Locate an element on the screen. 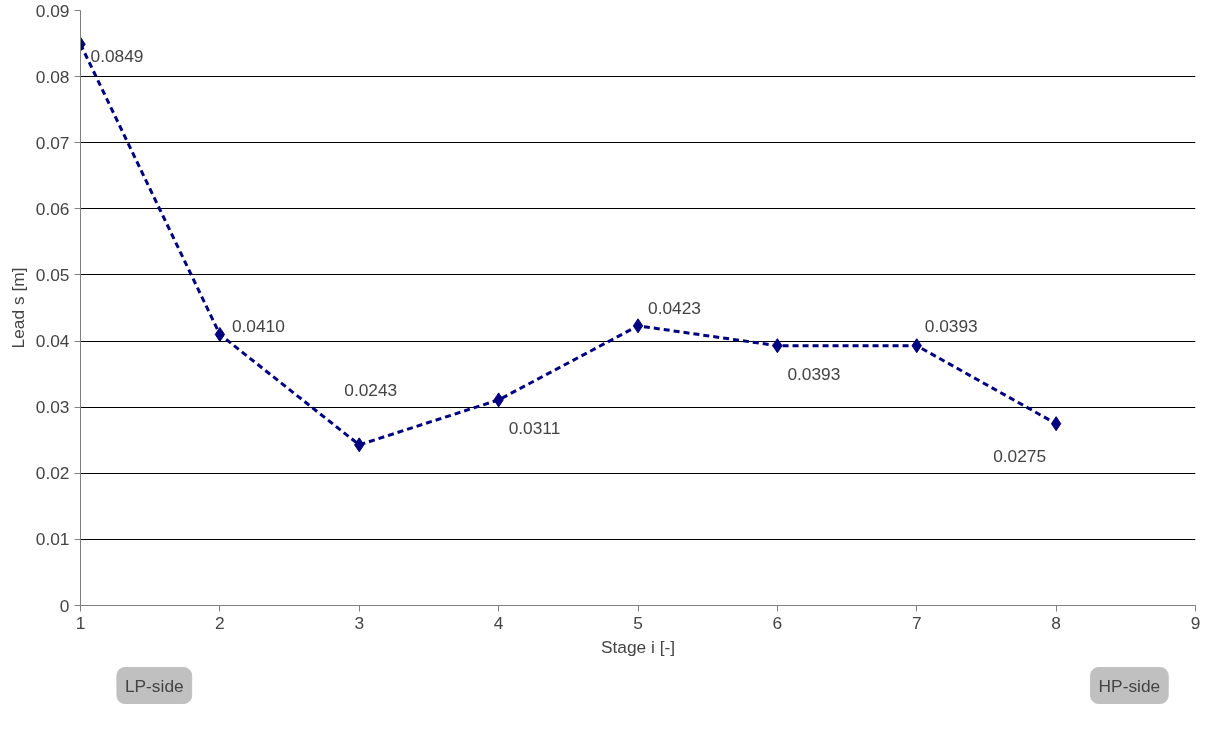 This screenshot has height=729, width=1230. data-label: 0.0423 is located at coordinates (674, 307).